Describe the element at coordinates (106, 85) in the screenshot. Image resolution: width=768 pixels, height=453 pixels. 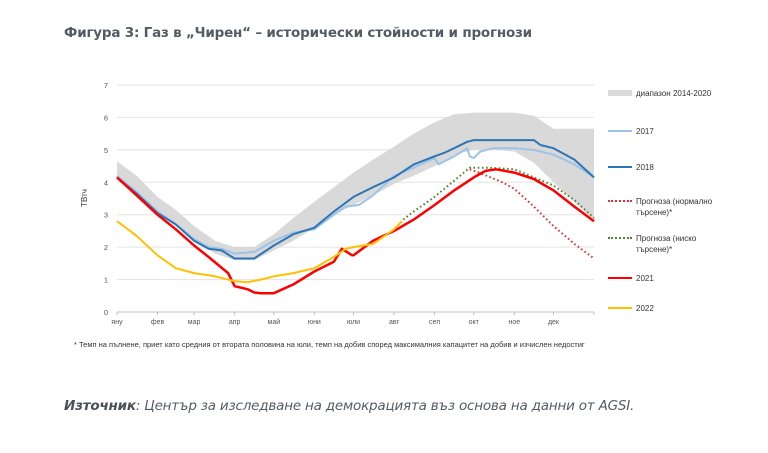
I see `y-tick-label: 7` at that location.